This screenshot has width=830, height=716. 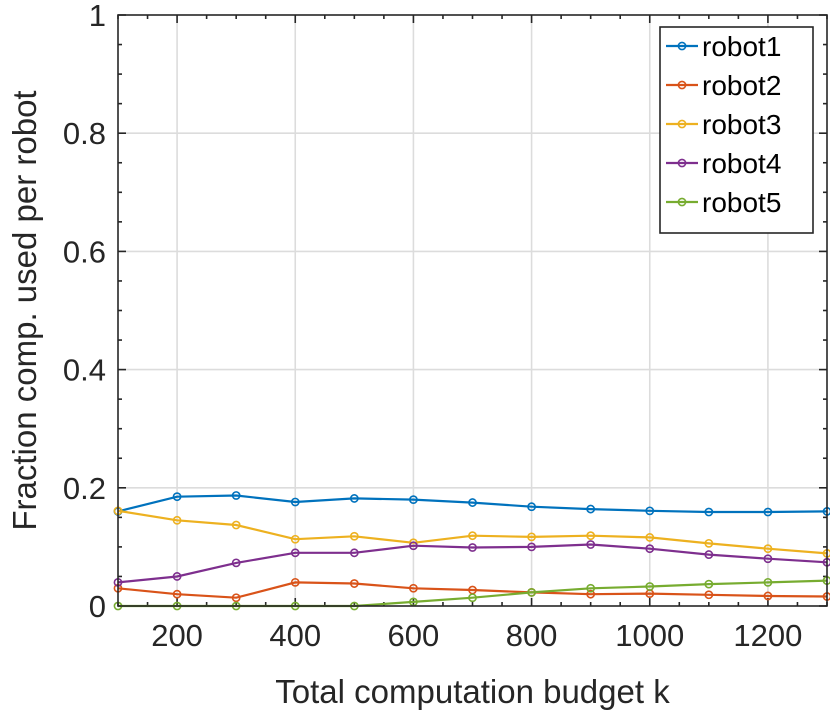 What do you see at coordinates (741, 202) in the screenshot?
I see `legend-label-robot5: robot5` at bounding box center [741, 202].